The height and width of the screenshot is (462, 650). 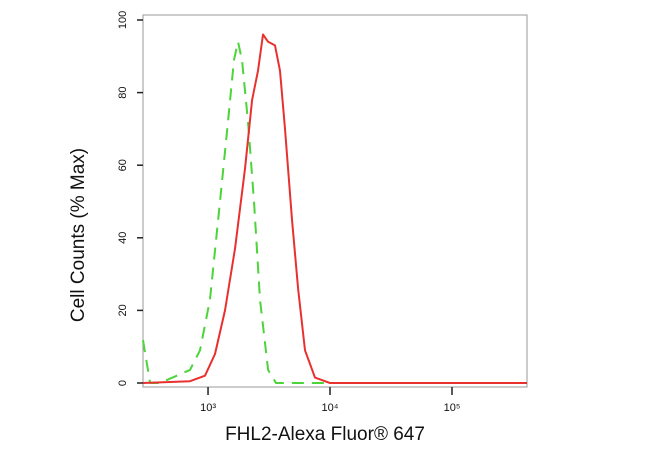 I want to click on y-tick-label: 20, so click(x=123, y=310).